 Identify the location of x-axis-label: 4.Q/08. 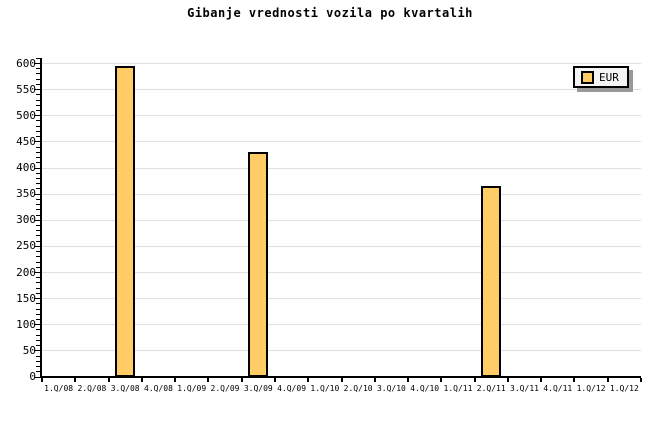
(158, 388).